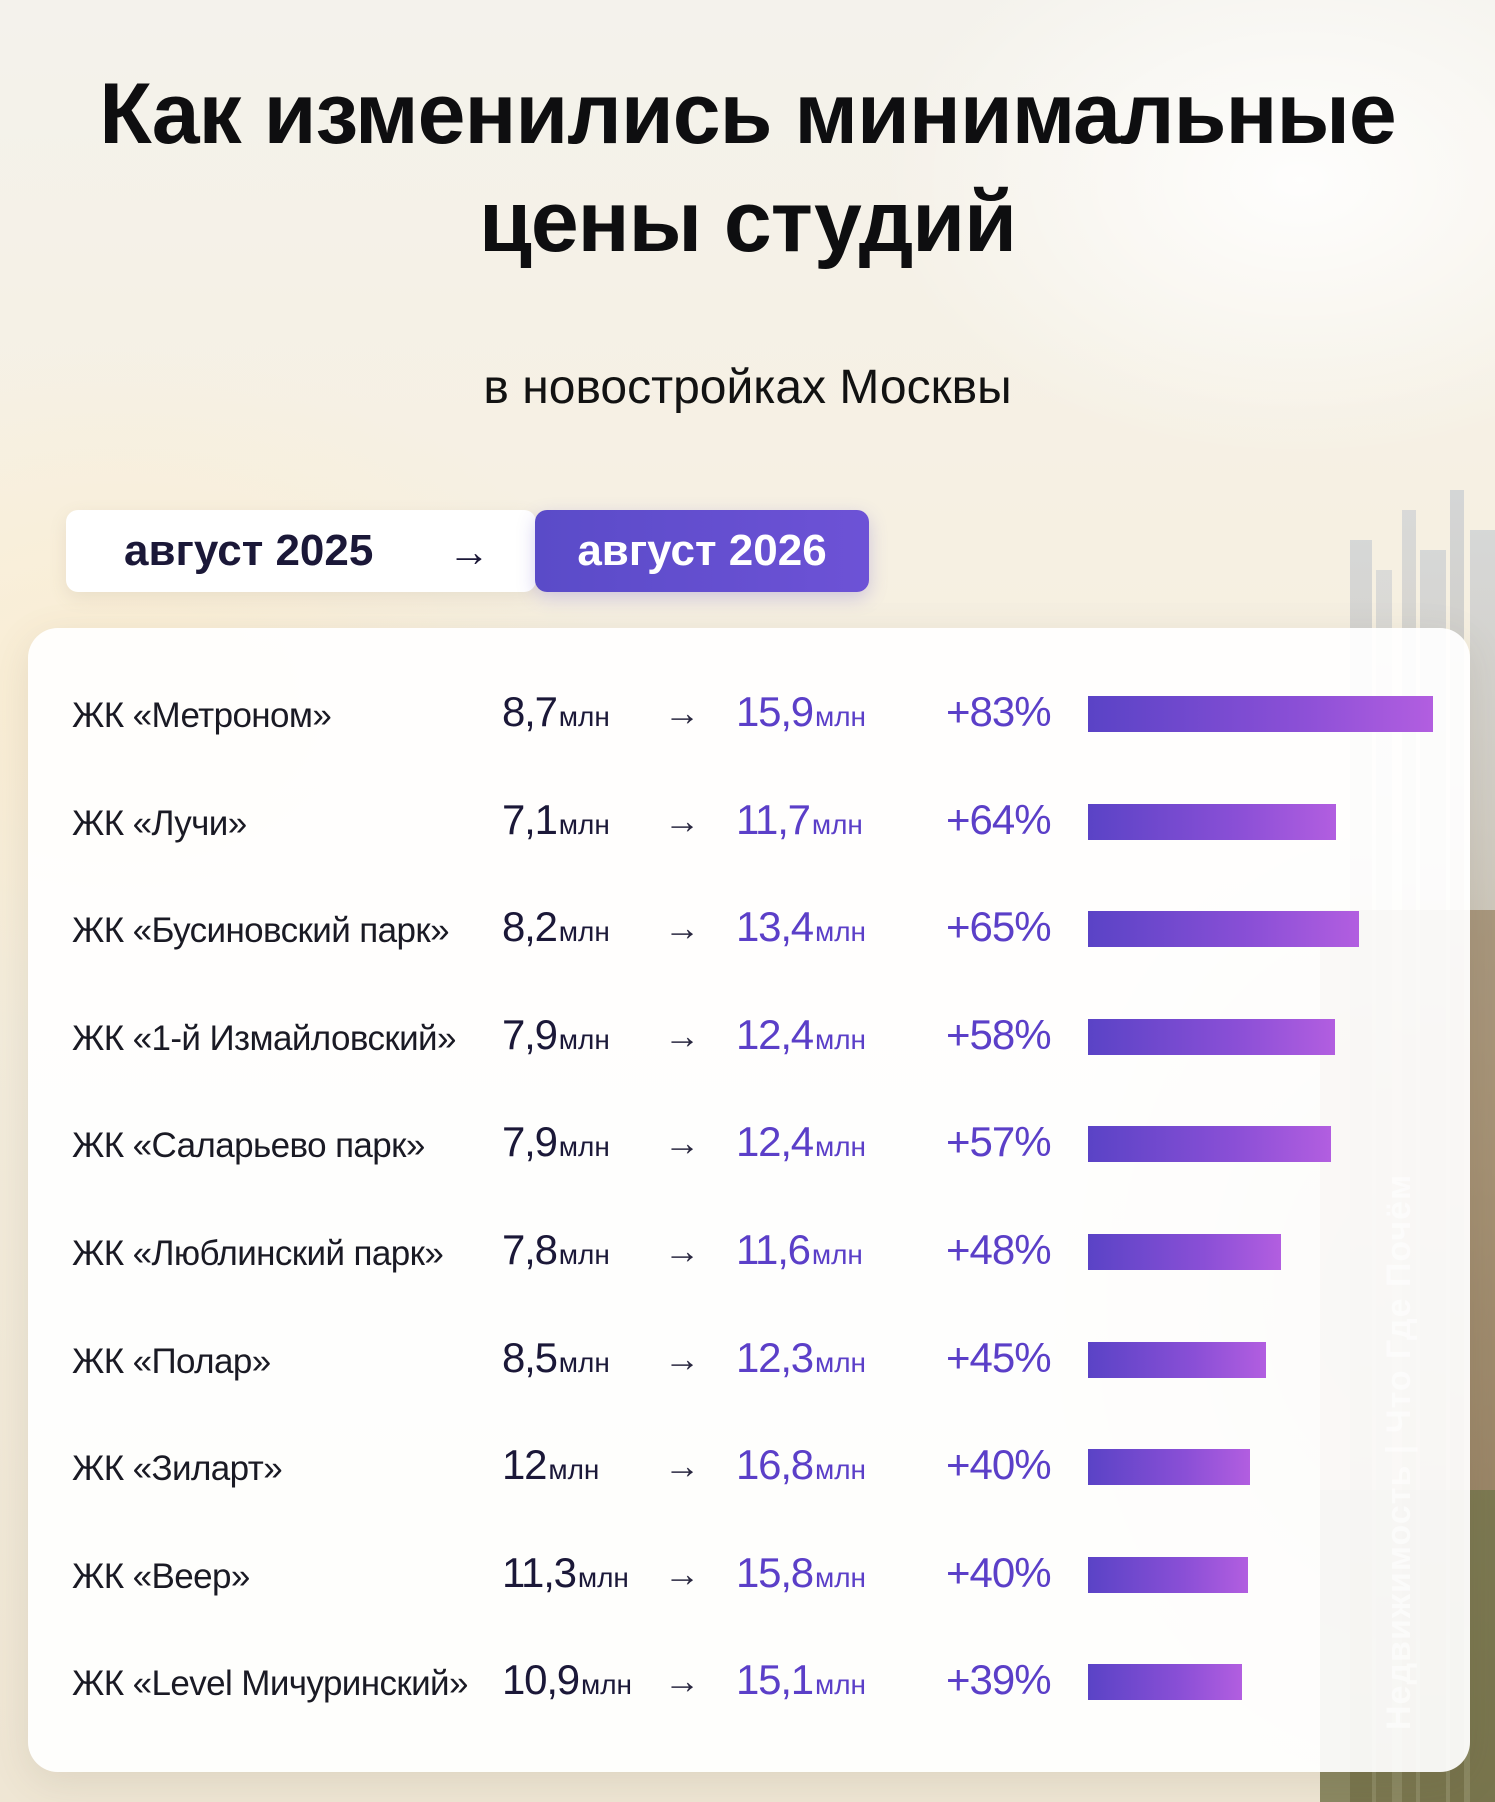  I want to click on price-value: 11,7, so click(773, 819).